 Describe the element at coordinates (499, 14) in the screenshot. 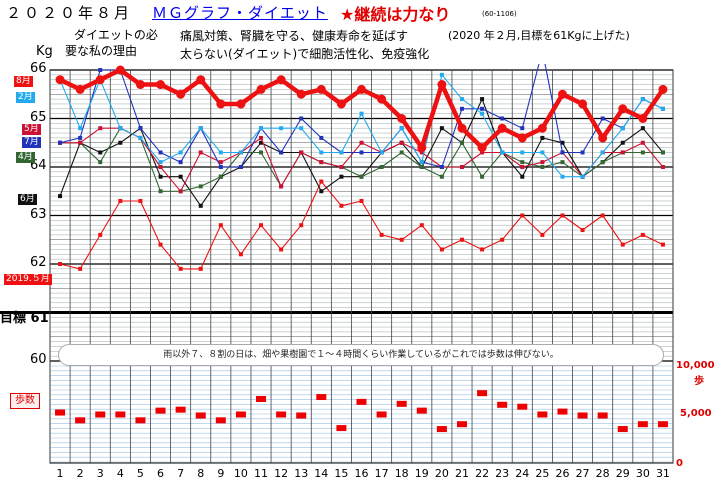

I see `chart-code: (60-1106)` at that location.